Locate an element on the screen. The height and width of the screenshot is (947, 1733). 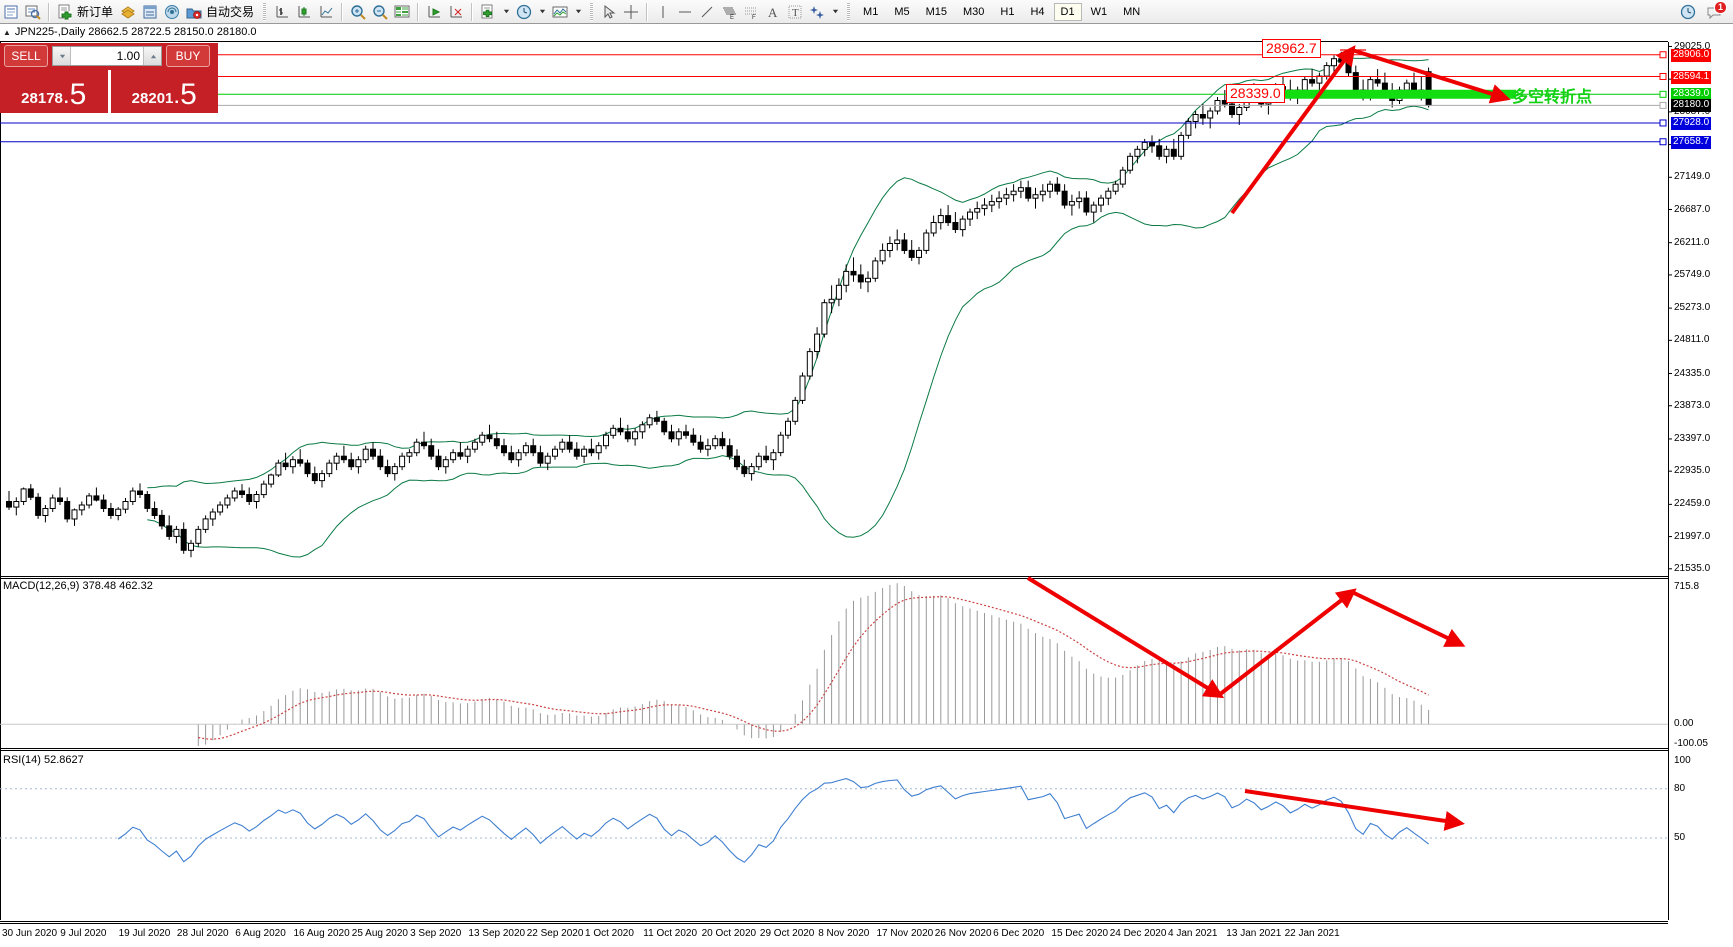
timeframe-button-m5: M5 is located at coordinates (902, 11).